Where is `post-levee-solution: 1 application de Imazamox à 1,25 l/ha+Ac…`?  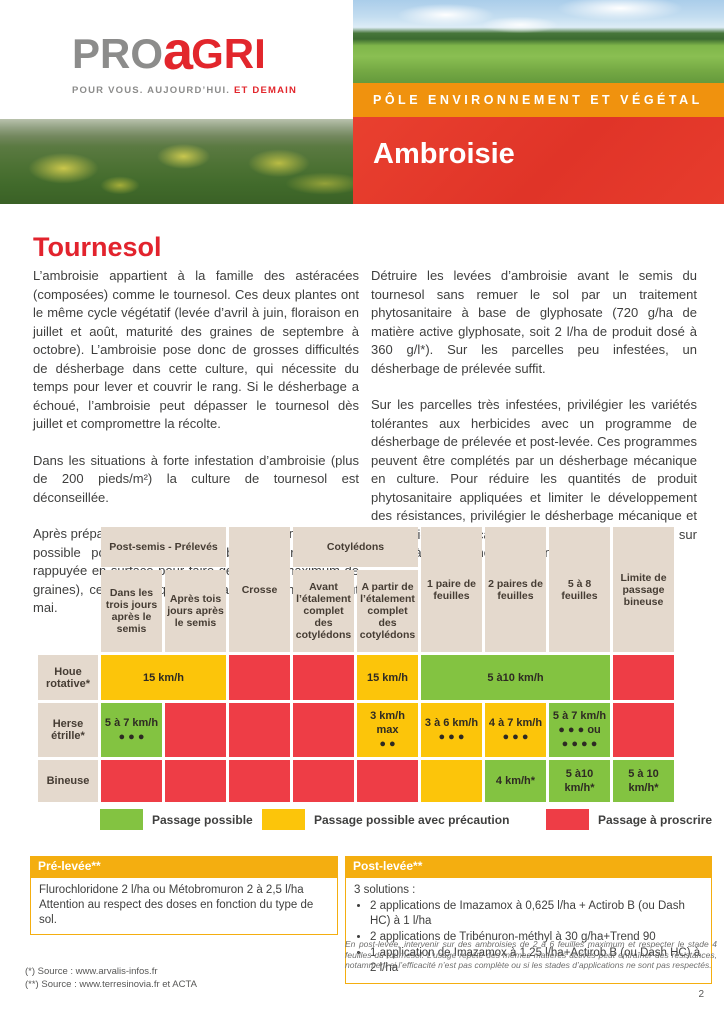
post-levee-solution: 1 application de Imazamox à 1,25 l/ha+Ac… is located at coordinates (536, 961).